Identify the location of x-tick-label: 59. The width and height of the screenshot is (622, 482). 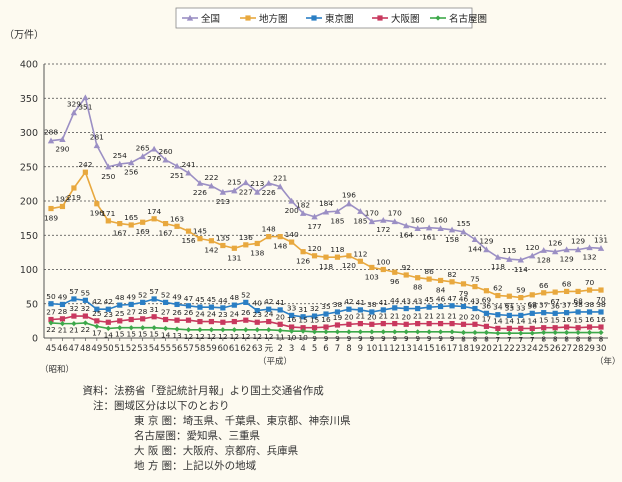
(211, 349).